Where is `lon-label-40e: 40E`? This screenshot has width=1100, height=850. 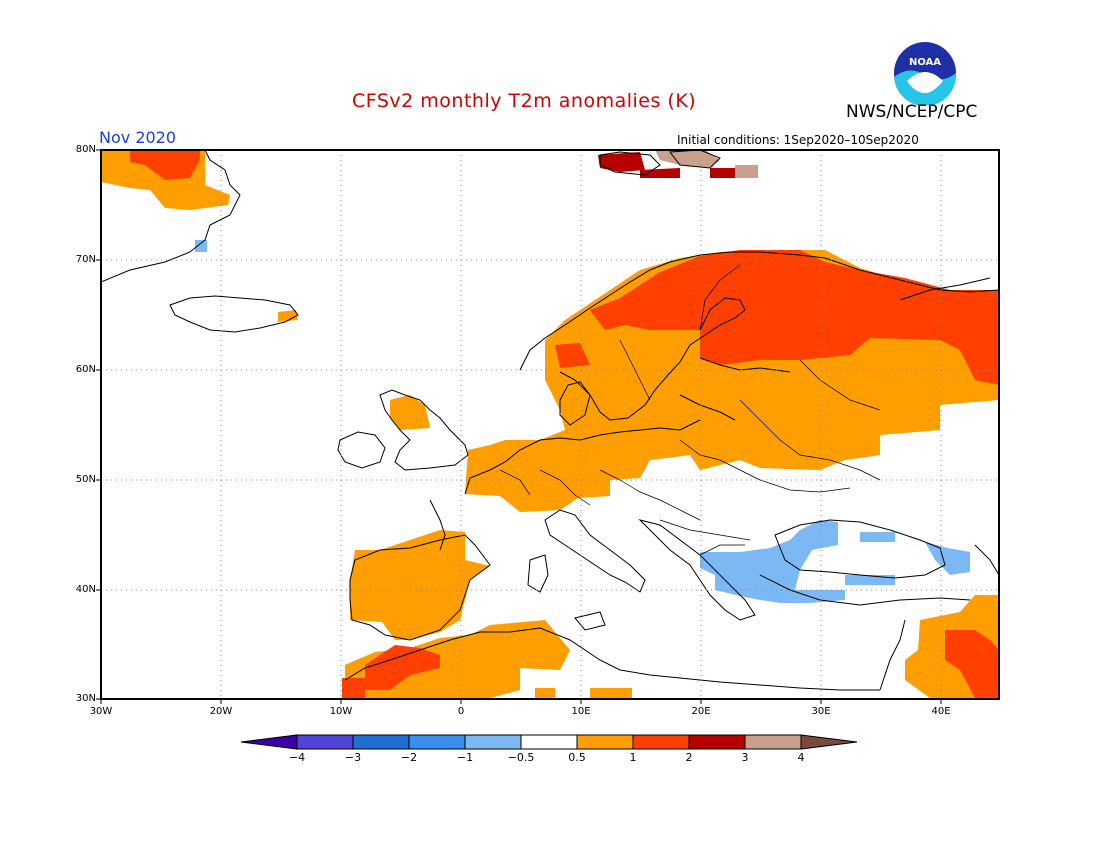
lon-label-40e: 40E is located at coordinates (941, 711).